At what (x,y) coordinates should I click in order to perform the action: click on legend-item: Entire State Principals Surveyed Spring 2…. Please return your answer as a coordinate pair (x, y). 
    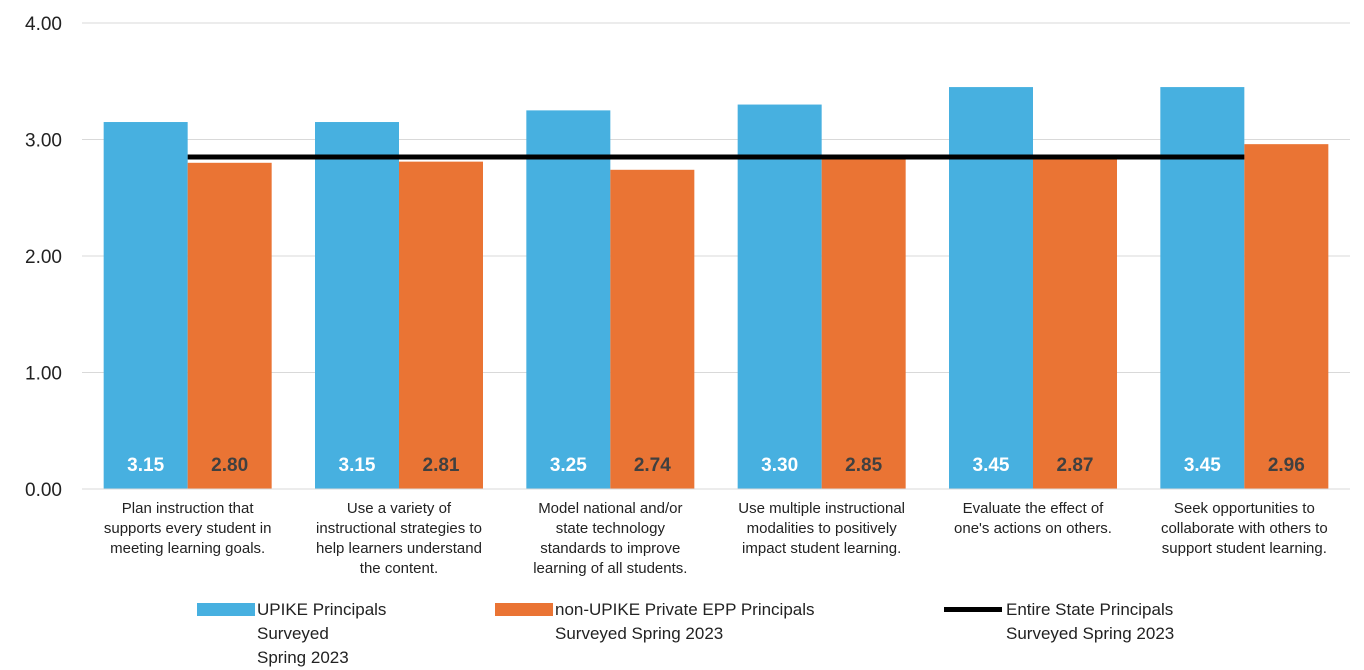
    Looking at the image, I should click on (1059, 622).